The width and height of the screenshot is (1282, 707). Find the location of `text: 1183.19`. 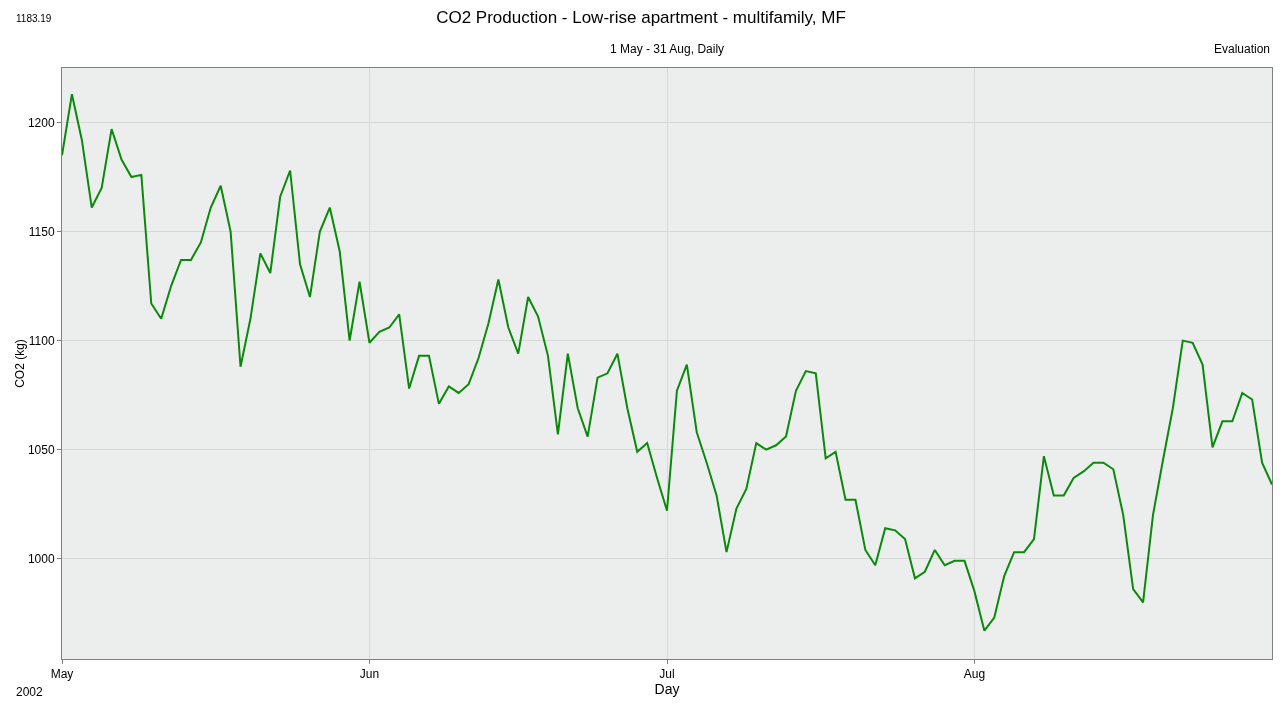

text: 1183.19 is located at coordinates (34, 18).